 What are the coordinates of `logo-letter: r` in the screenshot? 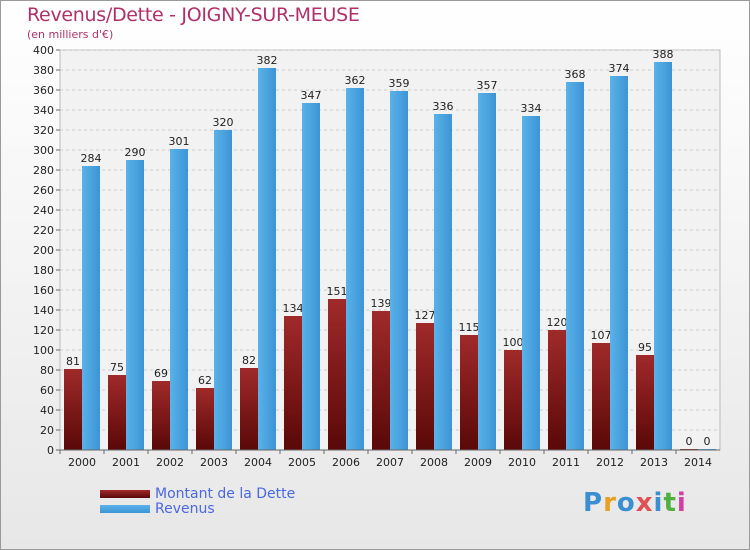 It's located at (610, 503).